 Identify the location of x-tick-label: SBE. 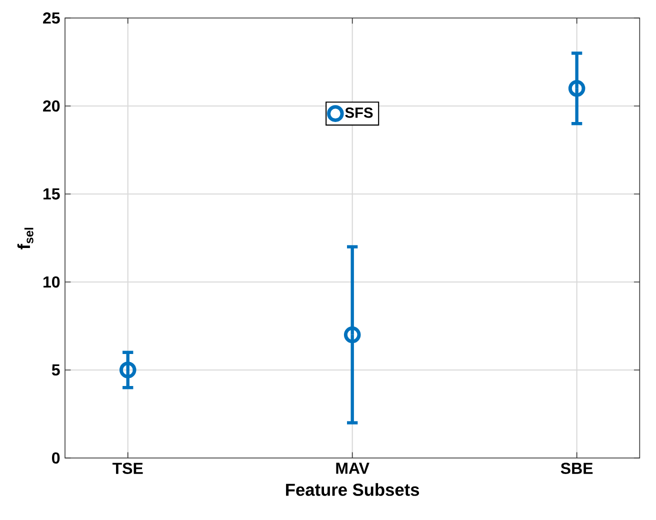
(576, 468).